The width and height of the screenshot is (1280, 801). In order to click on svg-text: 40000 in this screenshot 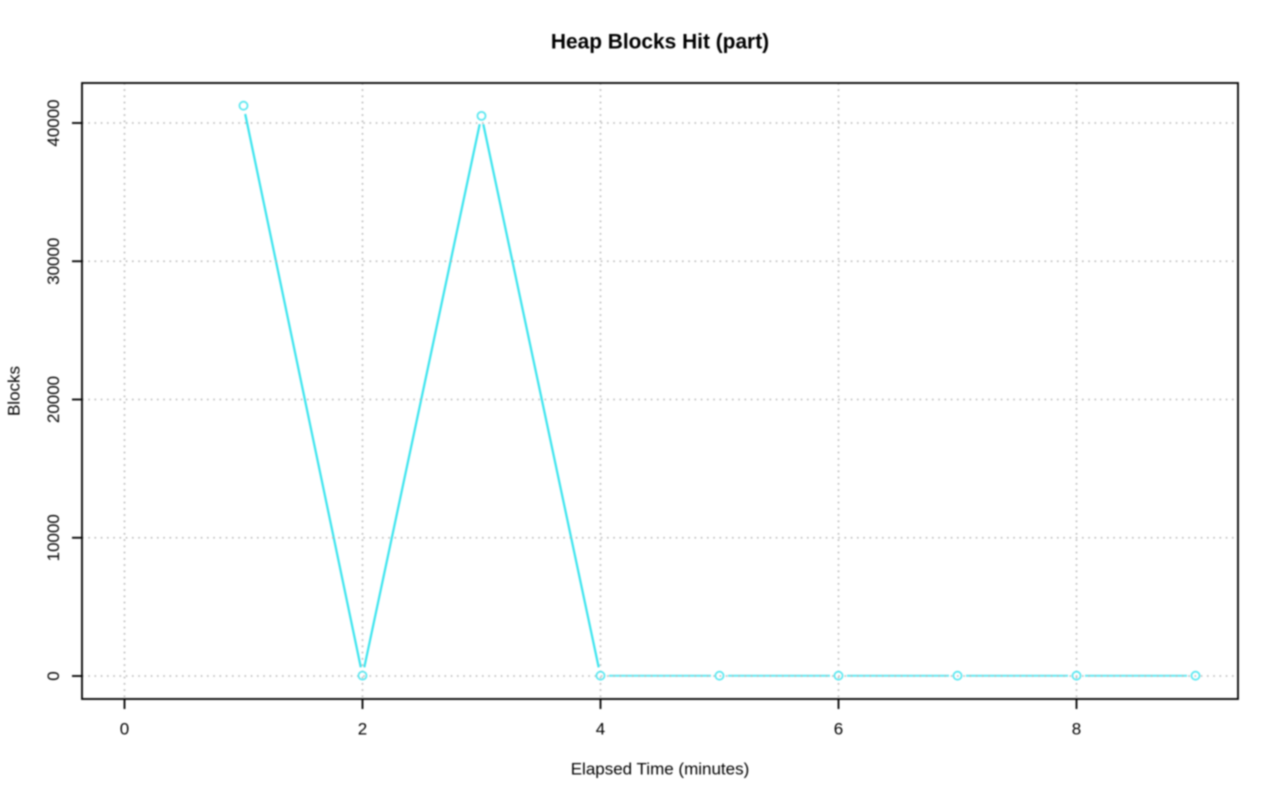, I will do `click(53, 122)`.